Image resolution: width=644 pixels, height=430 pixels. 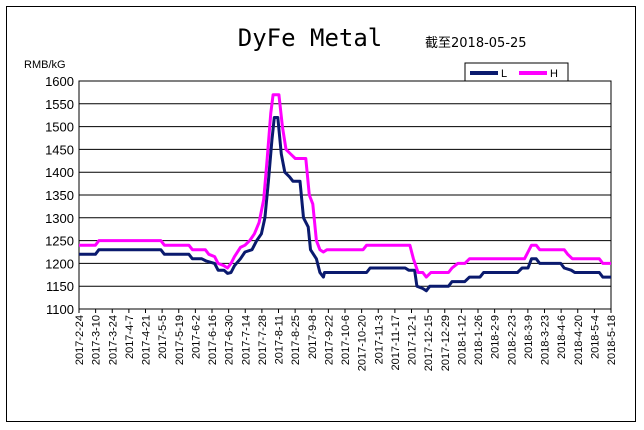 What do you see at coordinates (59, 81) in the screenshot?
I see `y-tick-label: 1600` at bounding box center [59, 81].